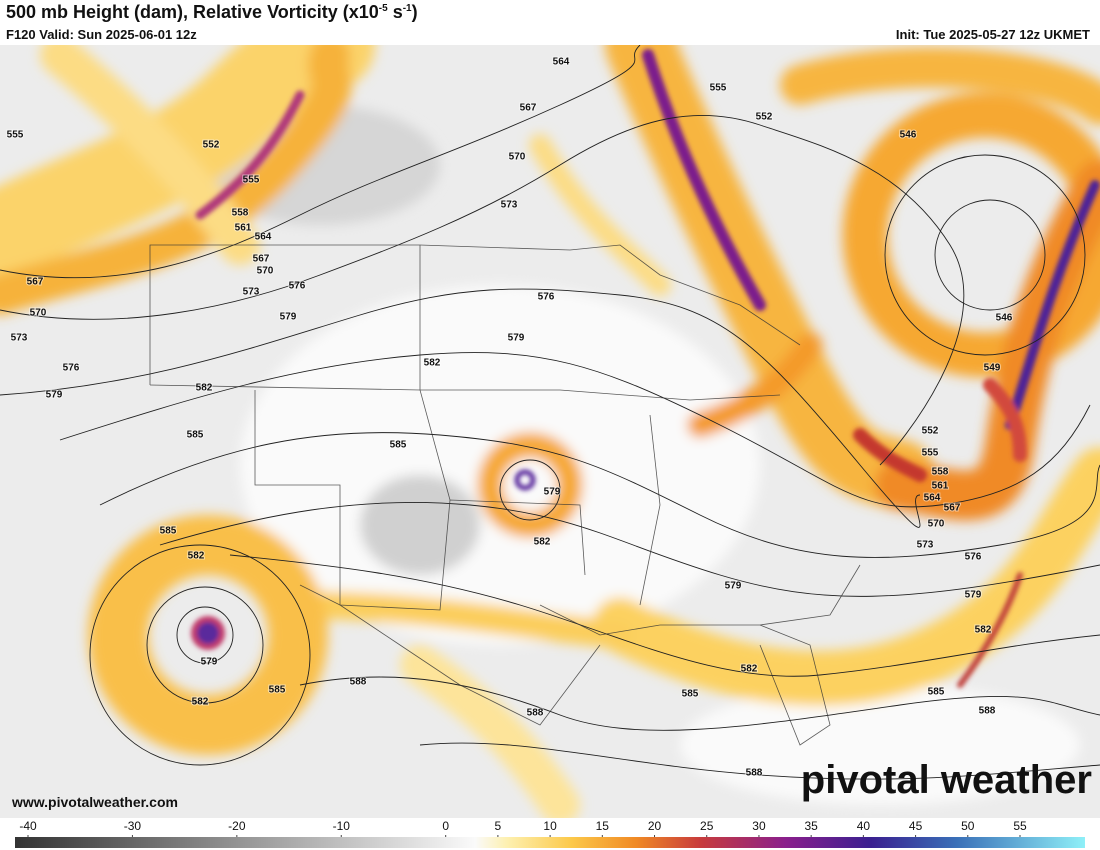 Image resolution: width=1100 pixels, height=850 pixels. Describe the element at coordinates (101, 34) in the screenshot. I see `valid-time: F120 Valid: Sun 2025-06-01 12z` at that location.